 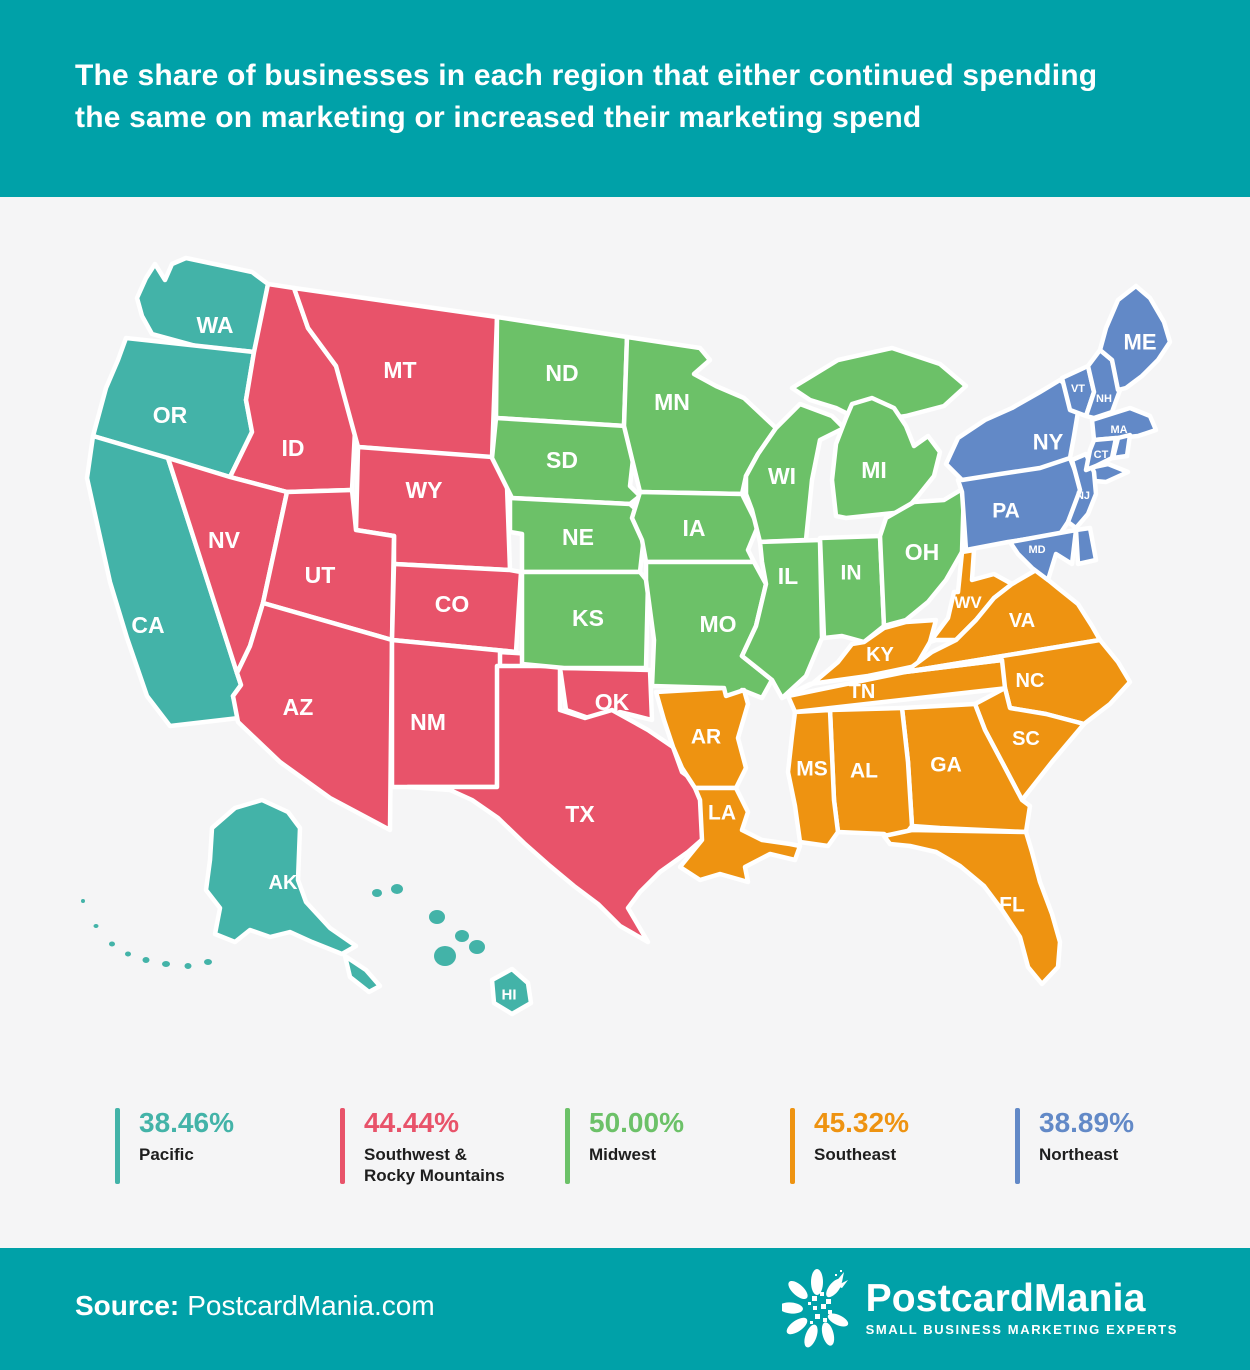 I want to click on state-ms-label: MS, so click(x=812, y=768).